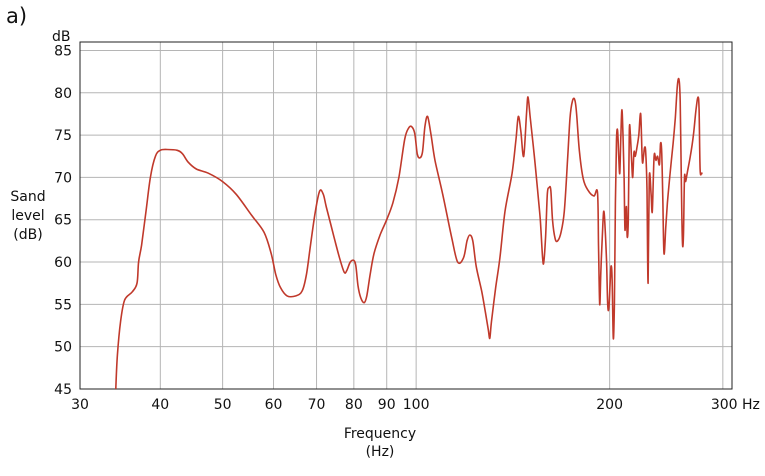 This screenshot has width=765, height=476. I want to click on x-axis-label-line-2: (Hz), so click(380, 452).